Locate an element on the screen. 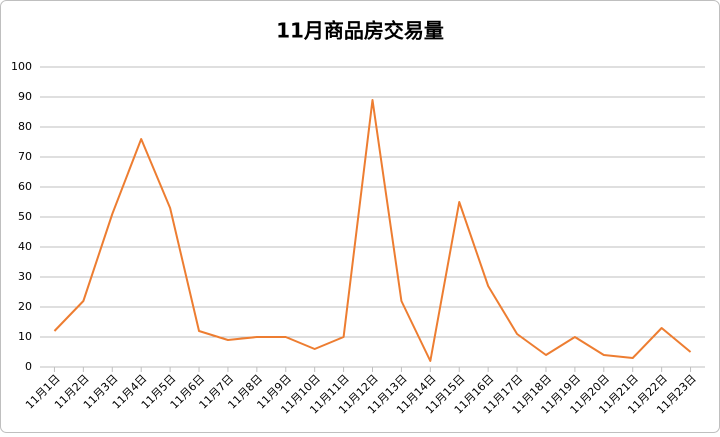 The image size is (720, 437). y-tick-label: 10 is located at coordinates (25, 336).